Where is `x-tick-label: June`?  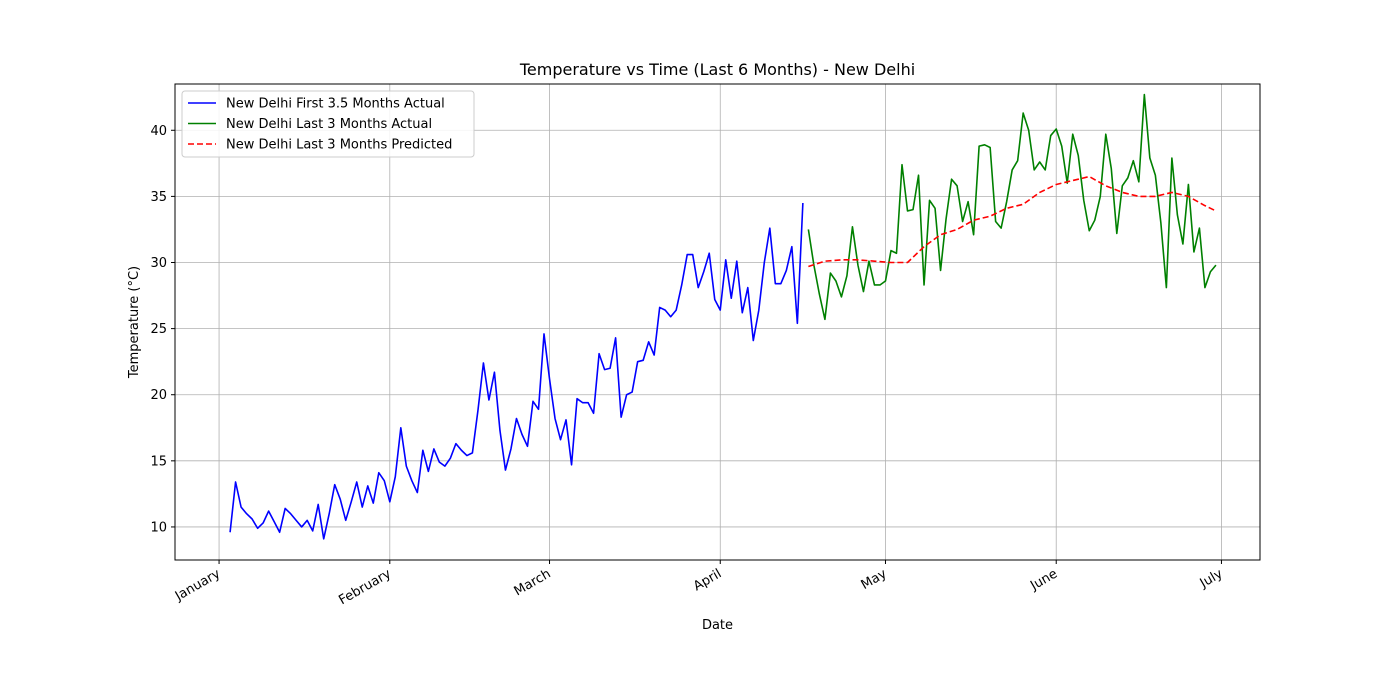
x-tick-label: June is located at coordinates (1043, 580).